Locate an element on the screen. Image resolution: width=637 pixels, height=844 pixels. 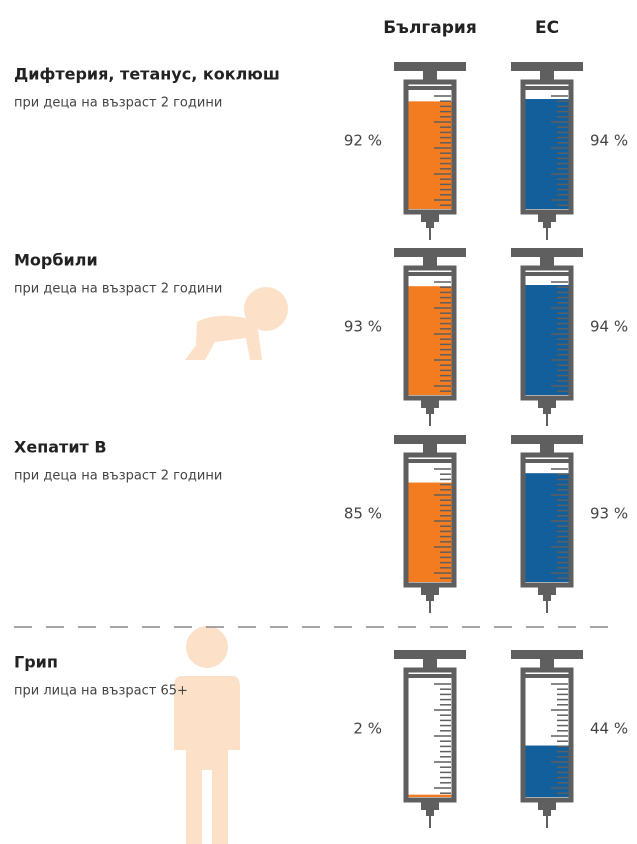
column-header: ЕС is located at coordinates (547, 28).